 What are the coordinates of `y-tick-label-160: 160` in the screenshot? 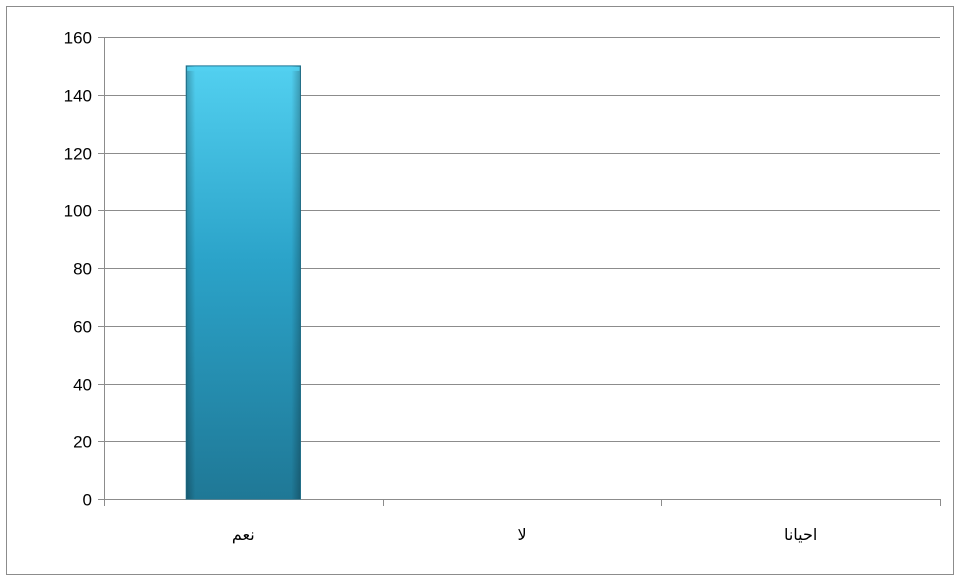 It's located at (78, 38).